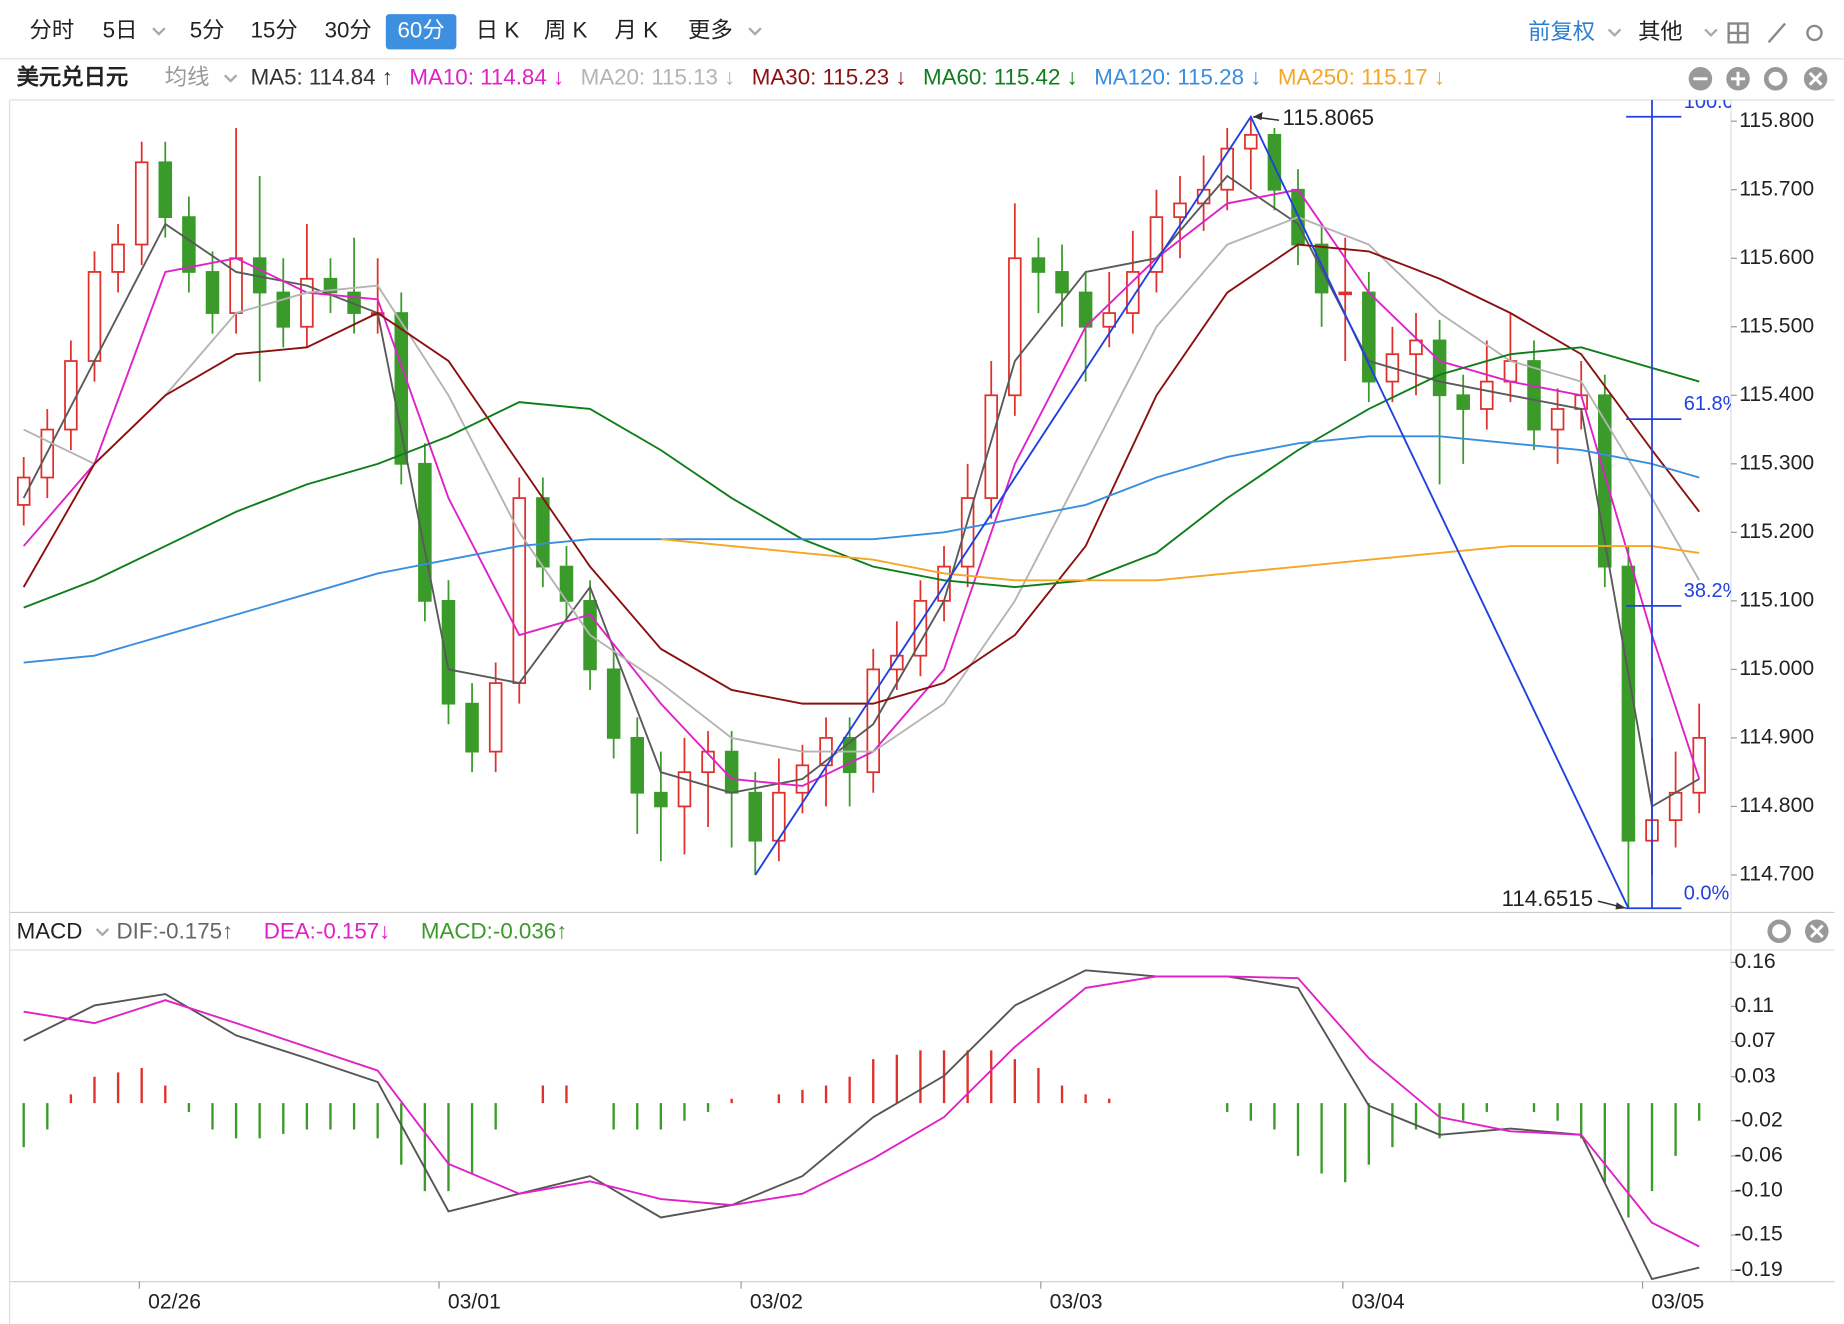 The image size is (1844, 1324). I want to click on ma-legend: MA10: 114.84 ↓, so click(486, 77).